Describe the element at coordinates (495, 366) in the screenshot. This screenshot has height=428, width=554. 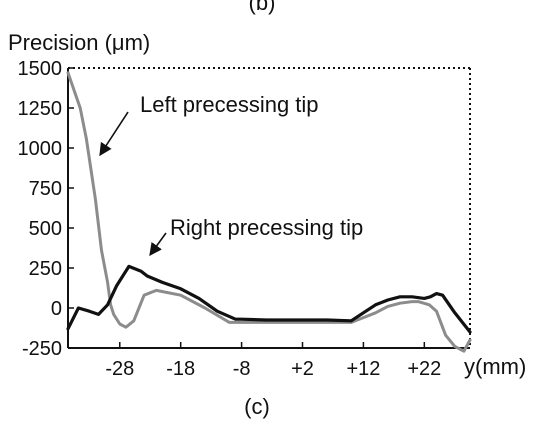
I see `x-axis-title: y(mm)` at that location.